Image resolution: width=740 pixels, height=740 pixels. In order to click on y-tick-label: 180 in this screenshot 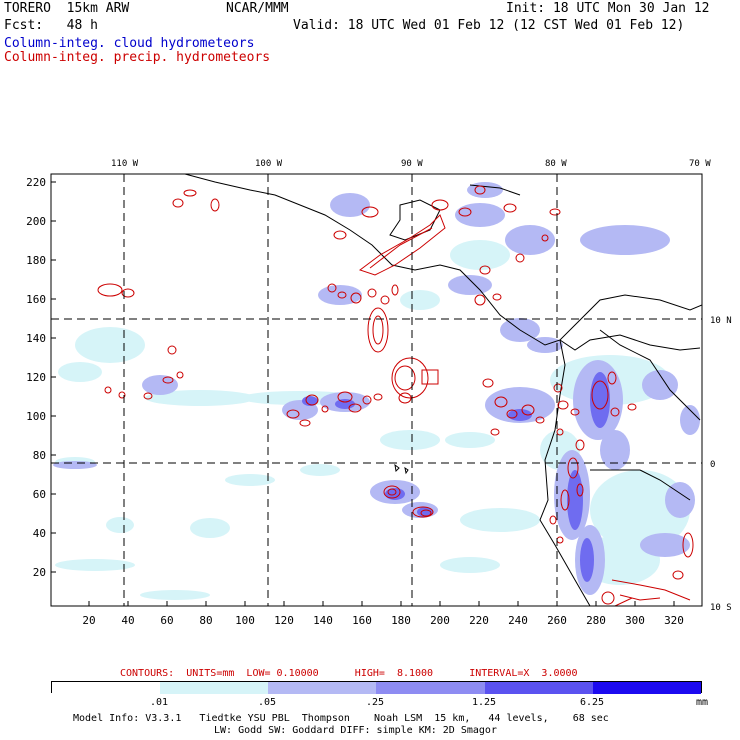, I will do `click(36, 260)`.